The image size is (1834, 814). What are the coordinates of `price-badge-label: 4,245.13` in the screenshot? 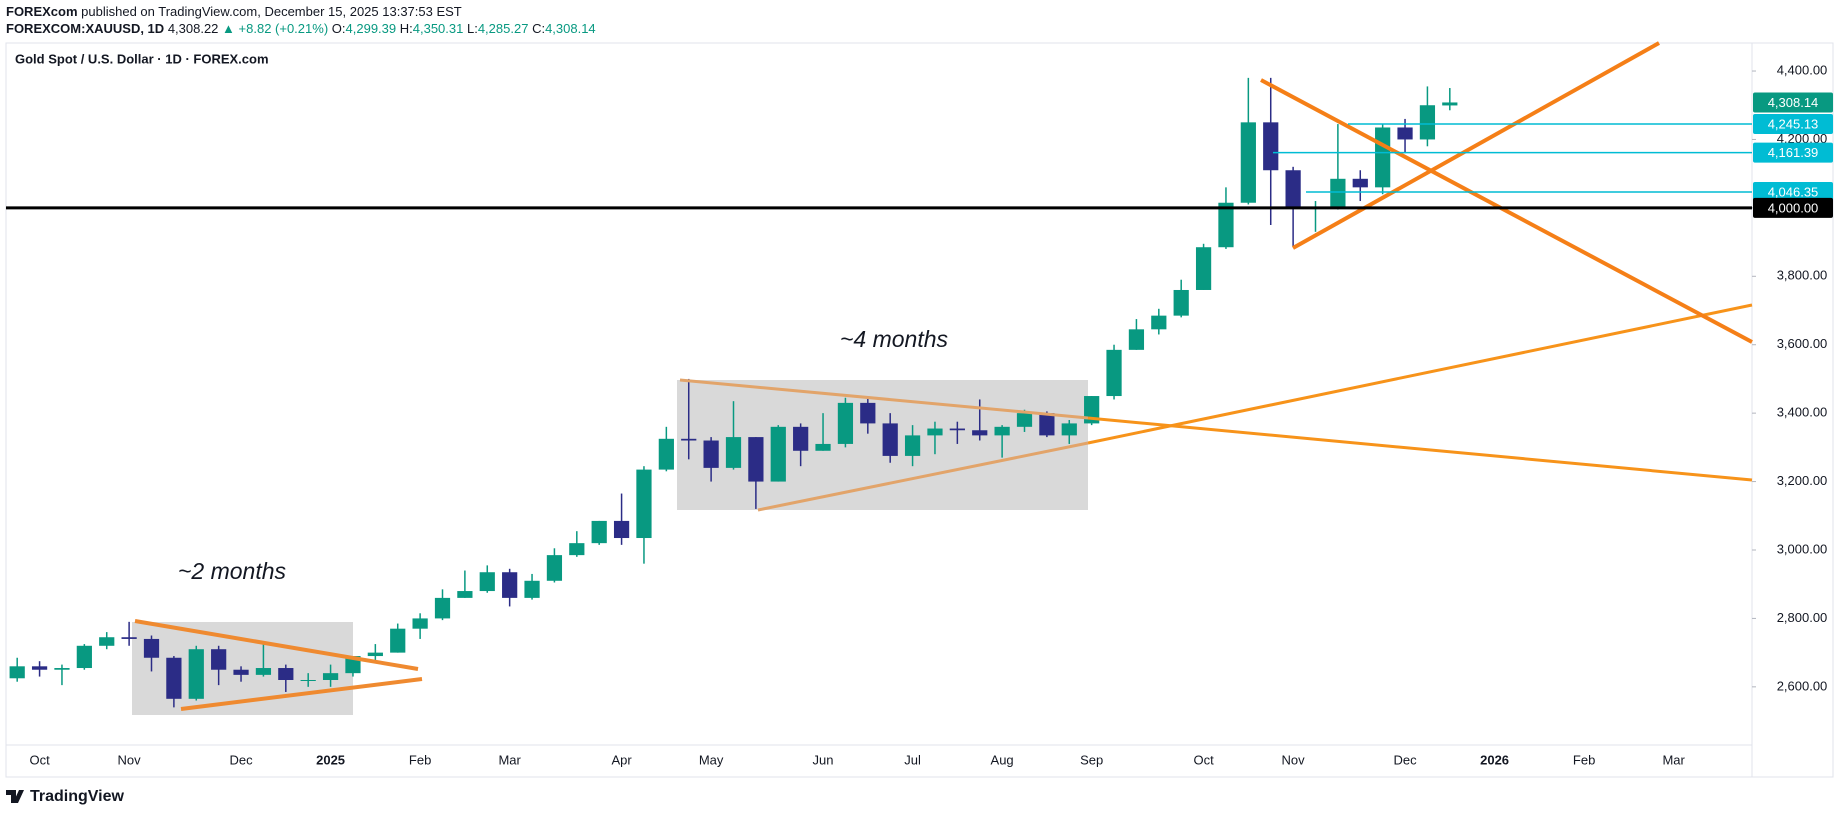 It's located at (1793, 123).